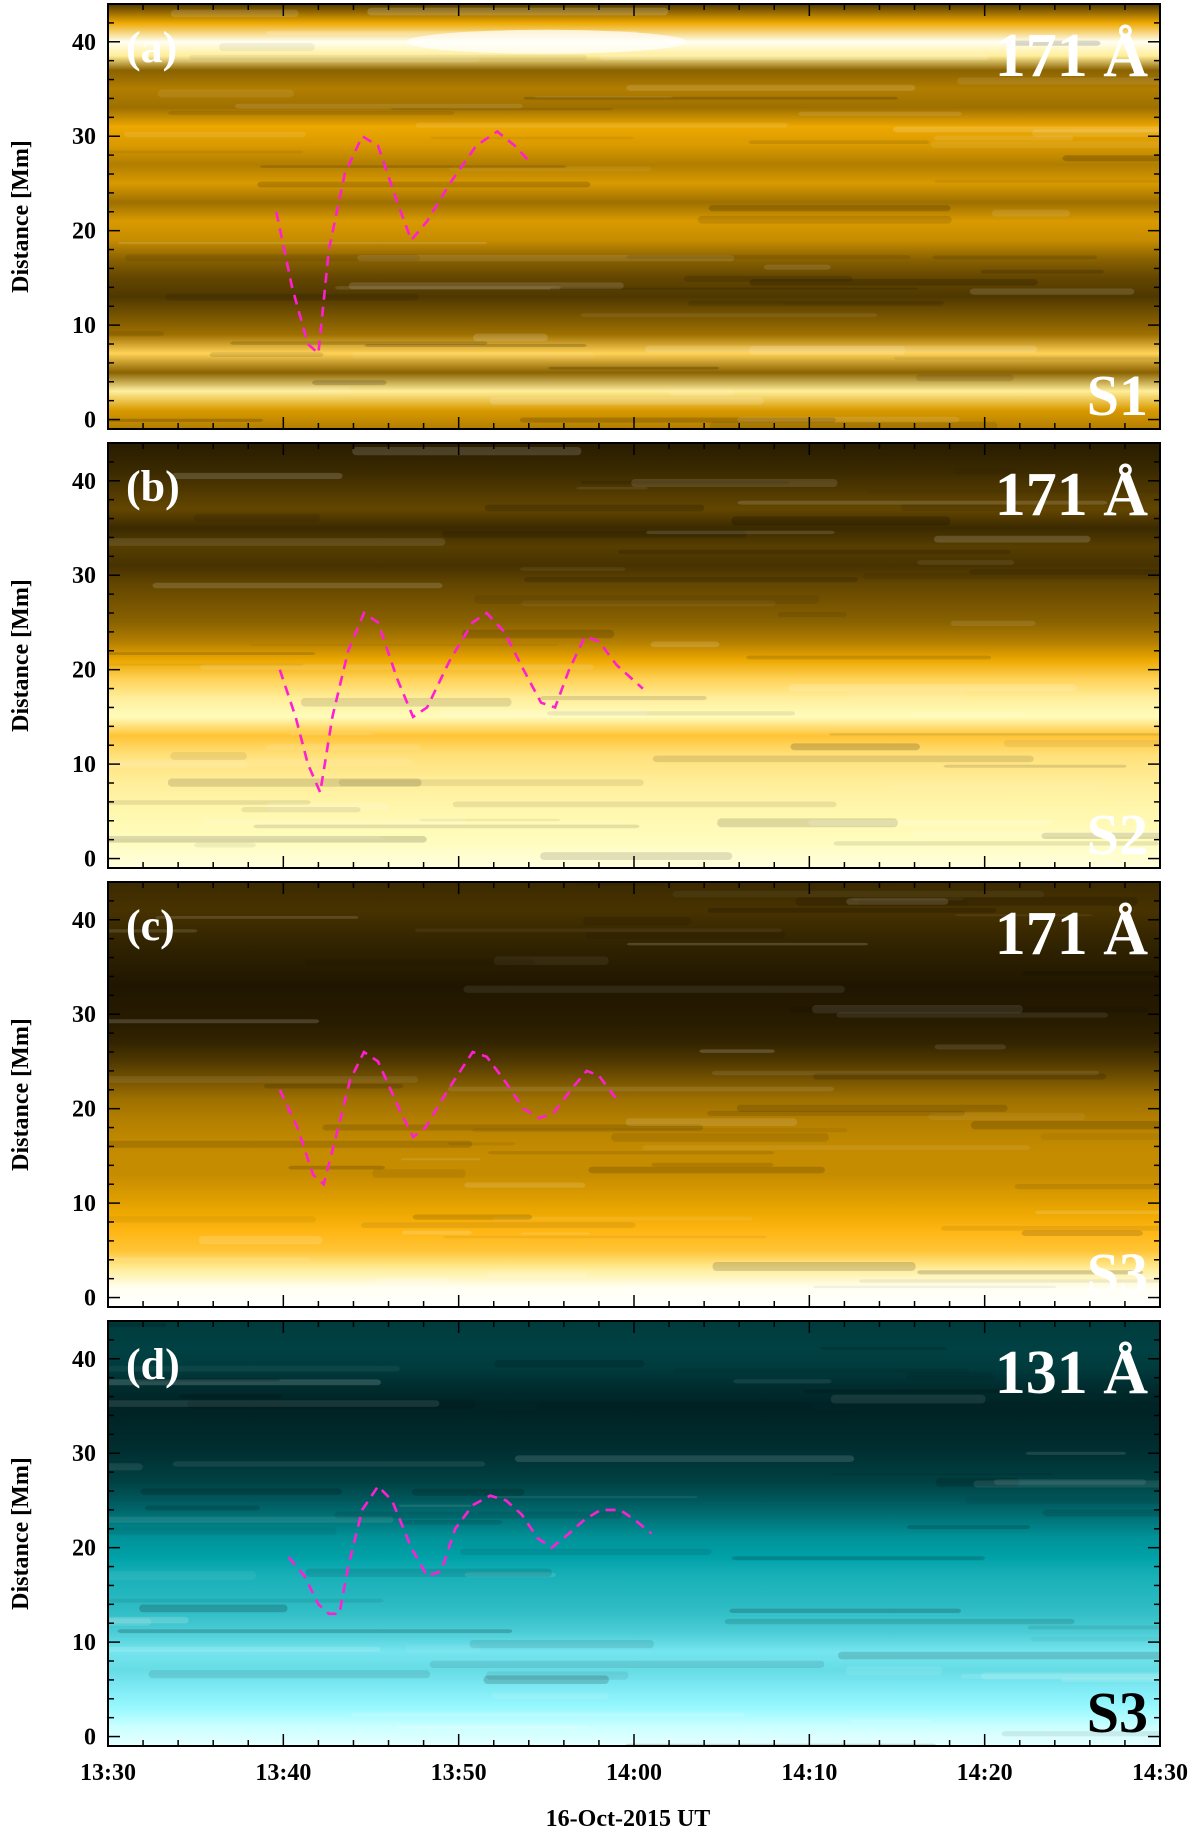 The height and width of the screenshot is (1833, 1200). What do you see at coordinates (150, 925) in the screenshot?
I see `panel-letter: (c)` at bounding box center [150, 925].